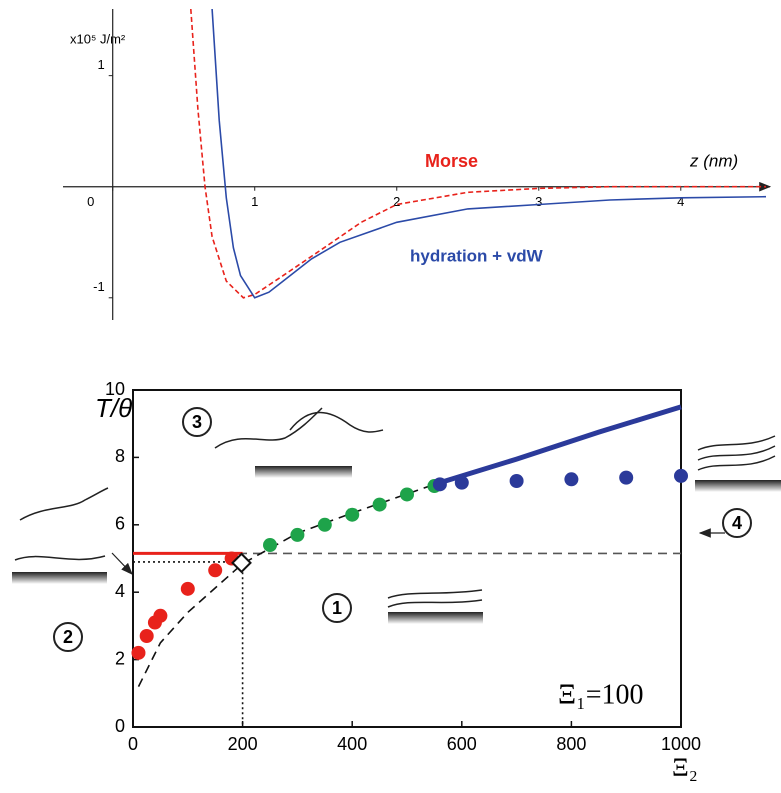  What do you see at coordinates (120, 591) in the screenshot?
I see `y-tick-label: 4` at bounding box center [120, 591].